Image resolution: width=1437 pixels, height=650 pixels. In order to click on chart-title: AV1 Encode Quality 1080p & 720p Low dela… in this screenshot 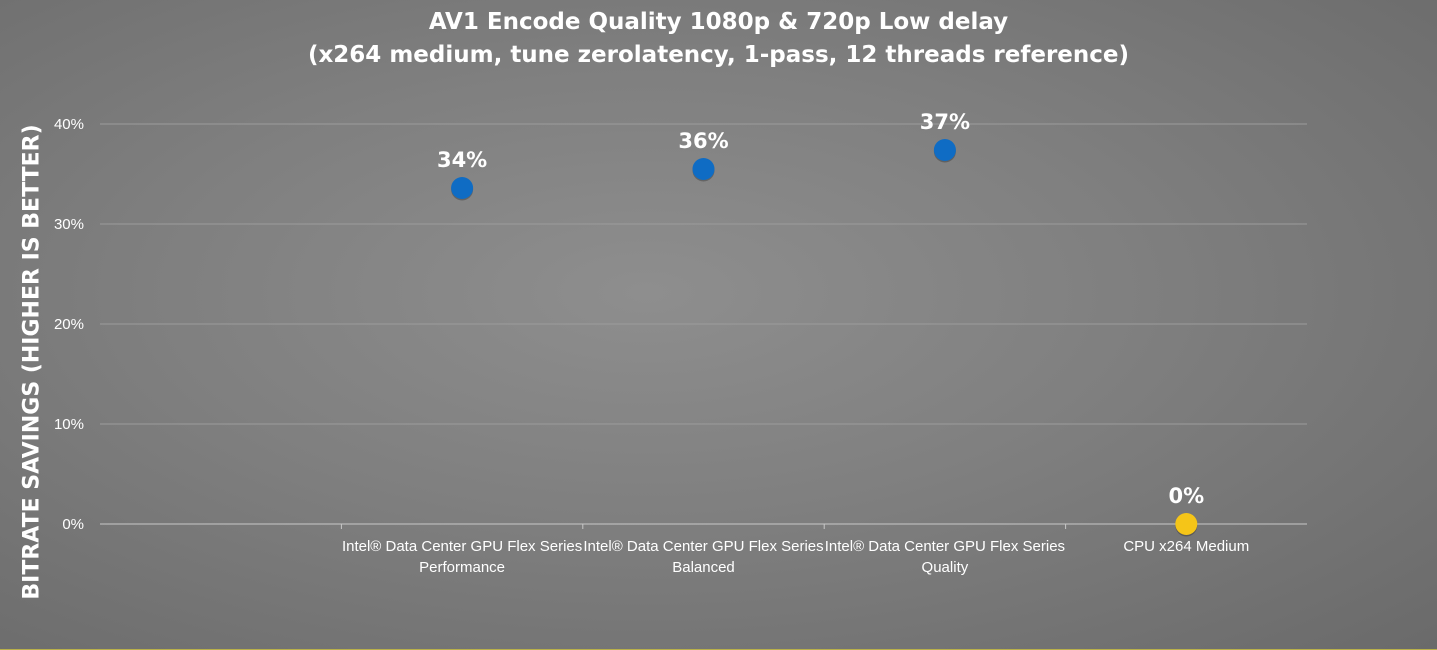, I will do `click(718, 39)`.